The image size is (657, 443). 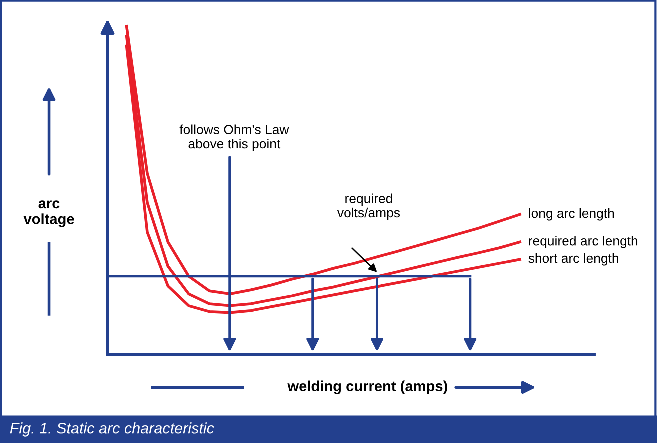 I want to click on series-label: required arc length, so click(x=583, y=242).